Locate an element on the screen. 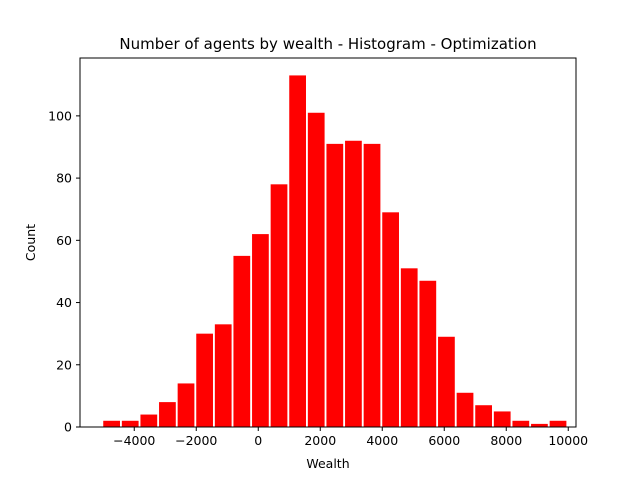 The image size is (640, 480). x-tick-label: 8000 is located at coordinates (506, 440).